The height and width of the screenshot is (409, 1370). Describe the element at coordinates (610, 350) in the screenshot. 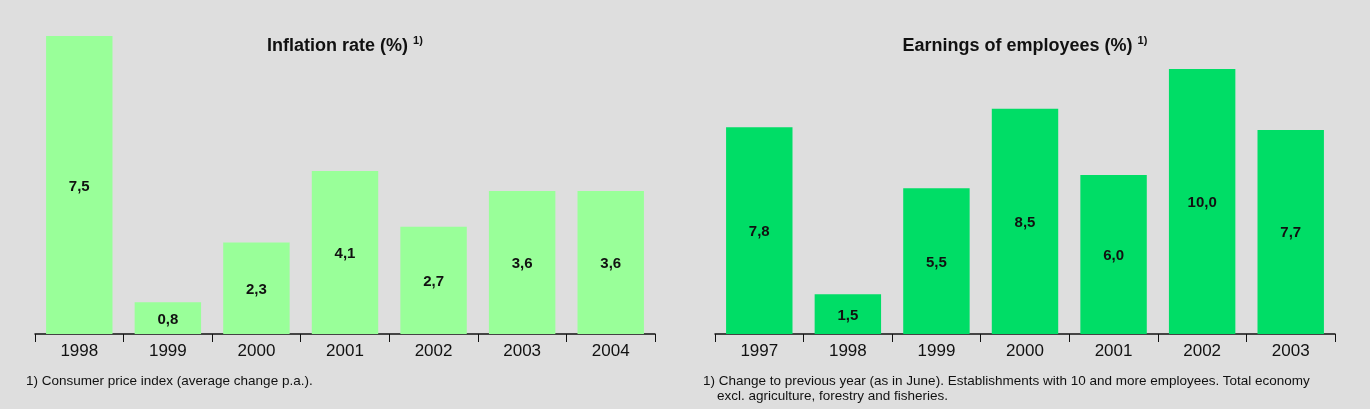

I see `x-tick-label: 2004` at that location.